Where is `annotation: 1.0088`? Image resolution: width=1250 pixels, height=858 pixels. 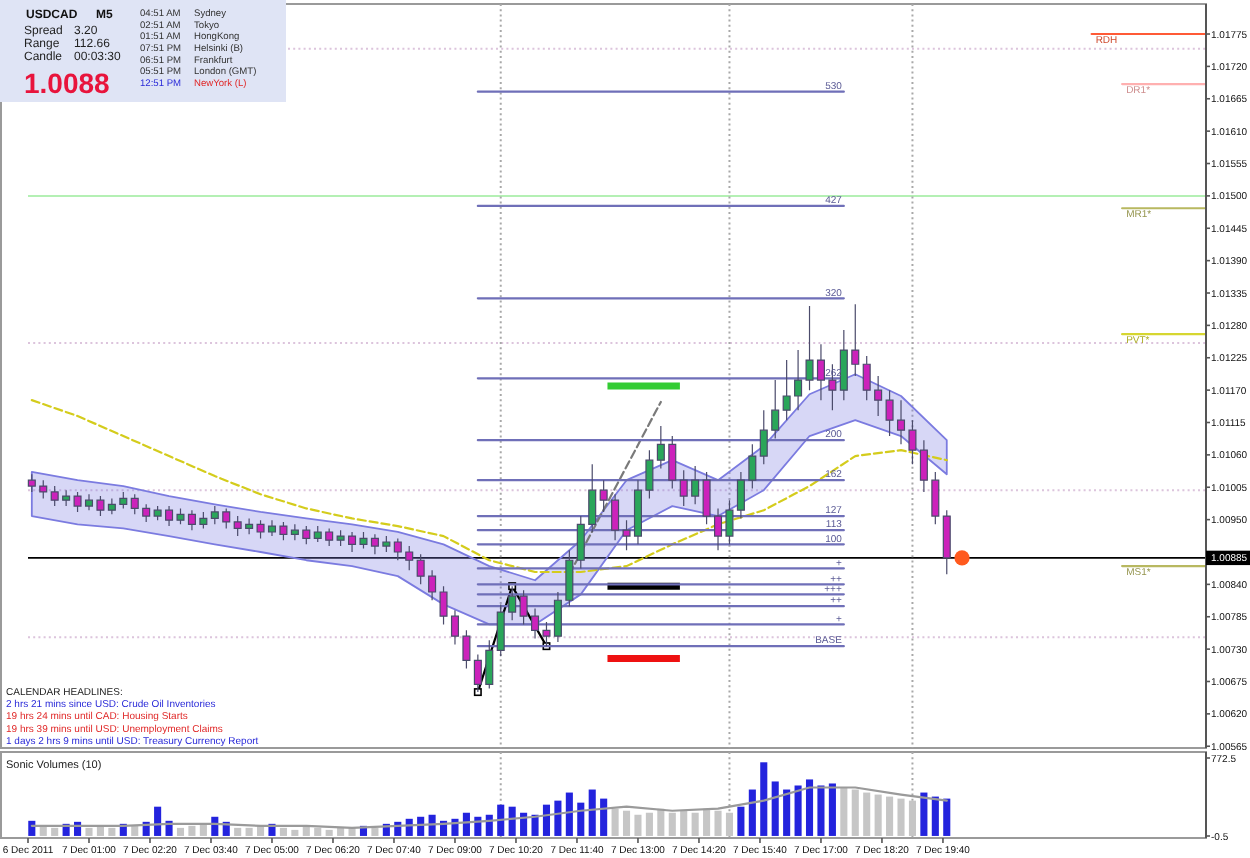
annotation: 1.0088 is located at coordinates (67, 83).